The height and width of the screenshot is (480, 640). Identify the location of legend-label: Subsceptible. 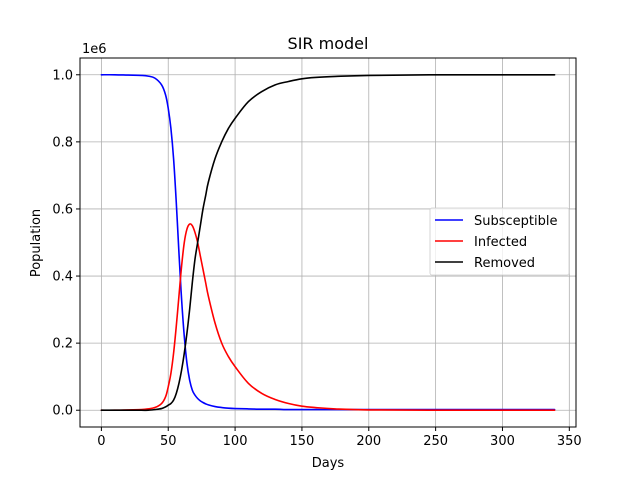
(515, 221).